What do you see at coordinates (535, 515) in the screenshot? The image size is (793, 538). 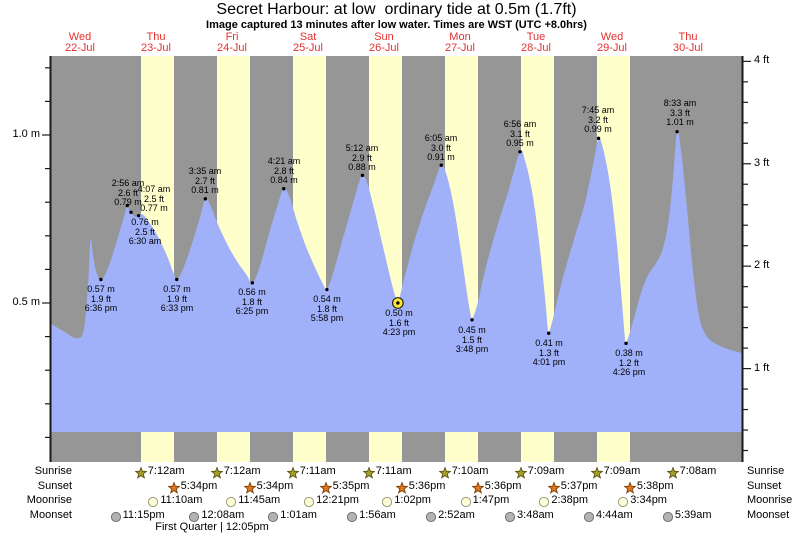 I see `moonset-time: 3:48am` at bounding box center [535, 515].